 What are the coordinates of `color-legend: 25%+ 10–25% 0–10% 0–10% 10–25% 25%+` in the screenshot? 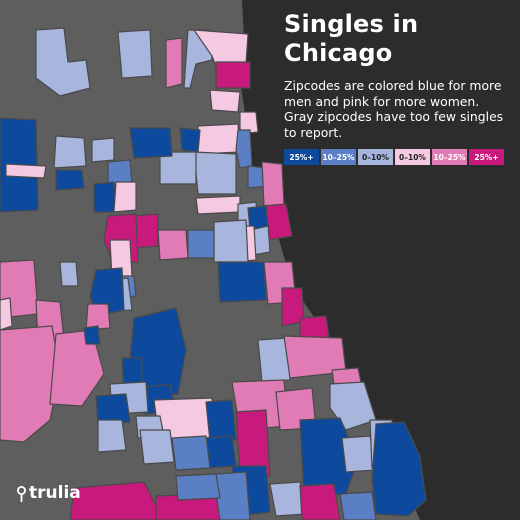 It's located at (398, 157).